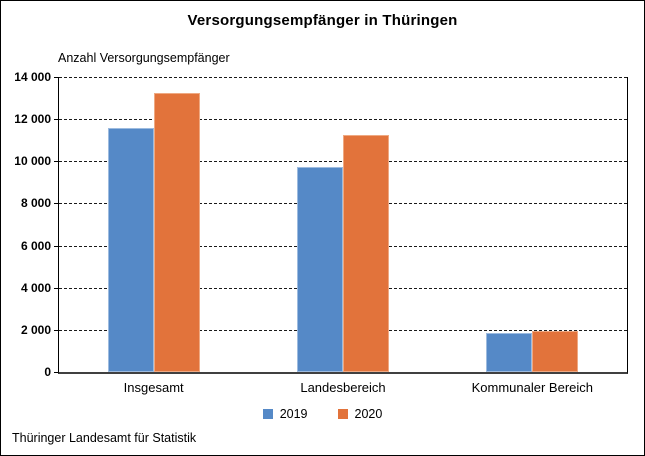  Describe the element at coordinates (32, 161) in the screenshot. I see `y-tick-label: 10 000` at that location.